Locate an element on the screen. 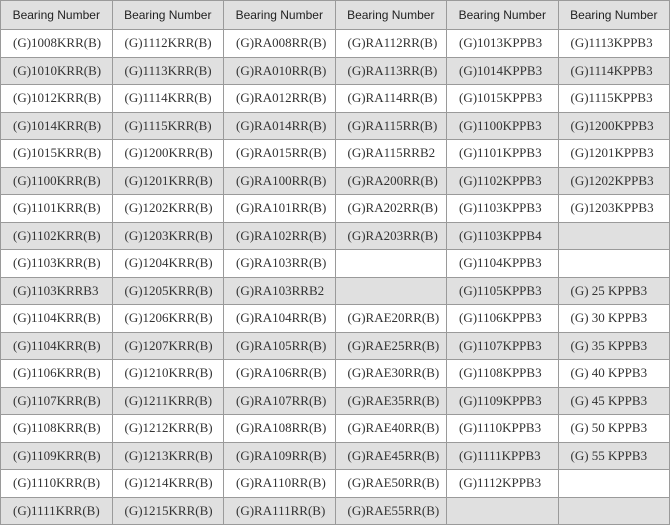  bearing-cell: (G)1010KRR(B) is located at coordinates (56, 70).